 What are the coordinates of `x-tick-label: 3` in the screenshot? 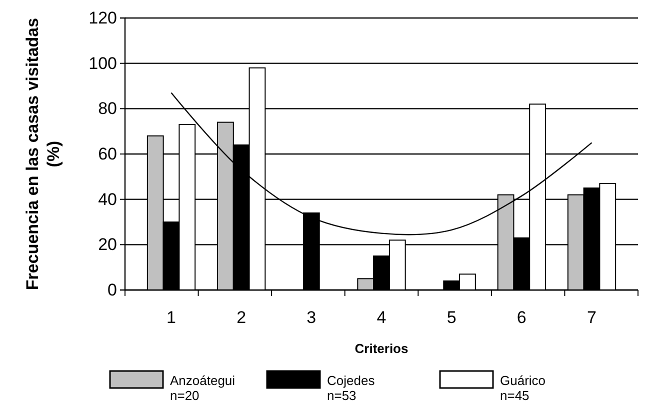 It's located at (311, 317).